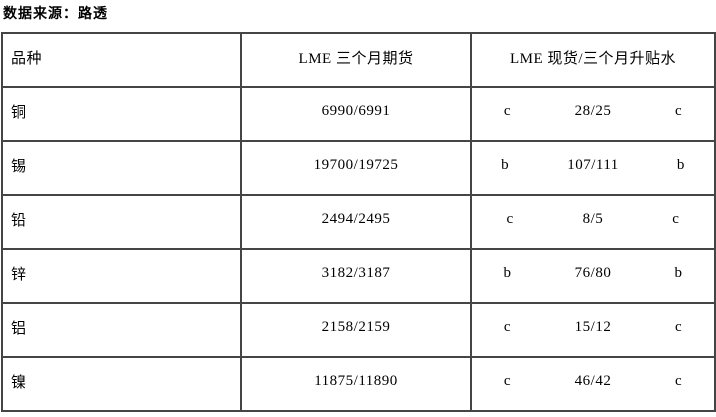 Image resolution: width=716 pixels, height=417 pixels. Describe the element at coordinates (121, 384) in the screenshot. I see `metal-name: 镍` at that location.